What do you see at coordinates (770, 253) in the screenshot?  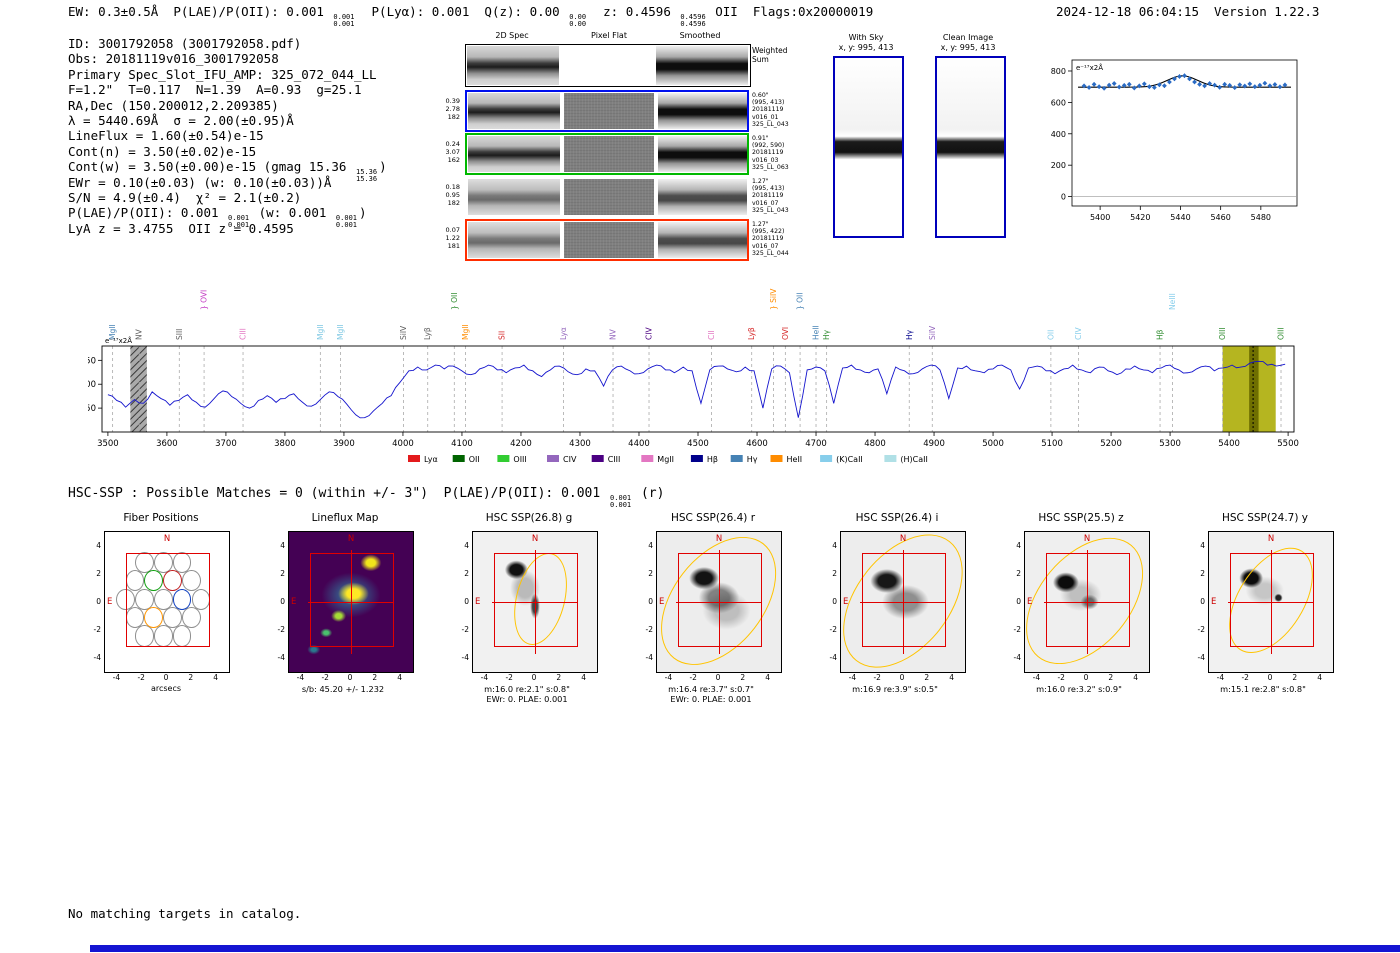 I see `caption-line: 325_LL_044` at bounding box center [770, 253].